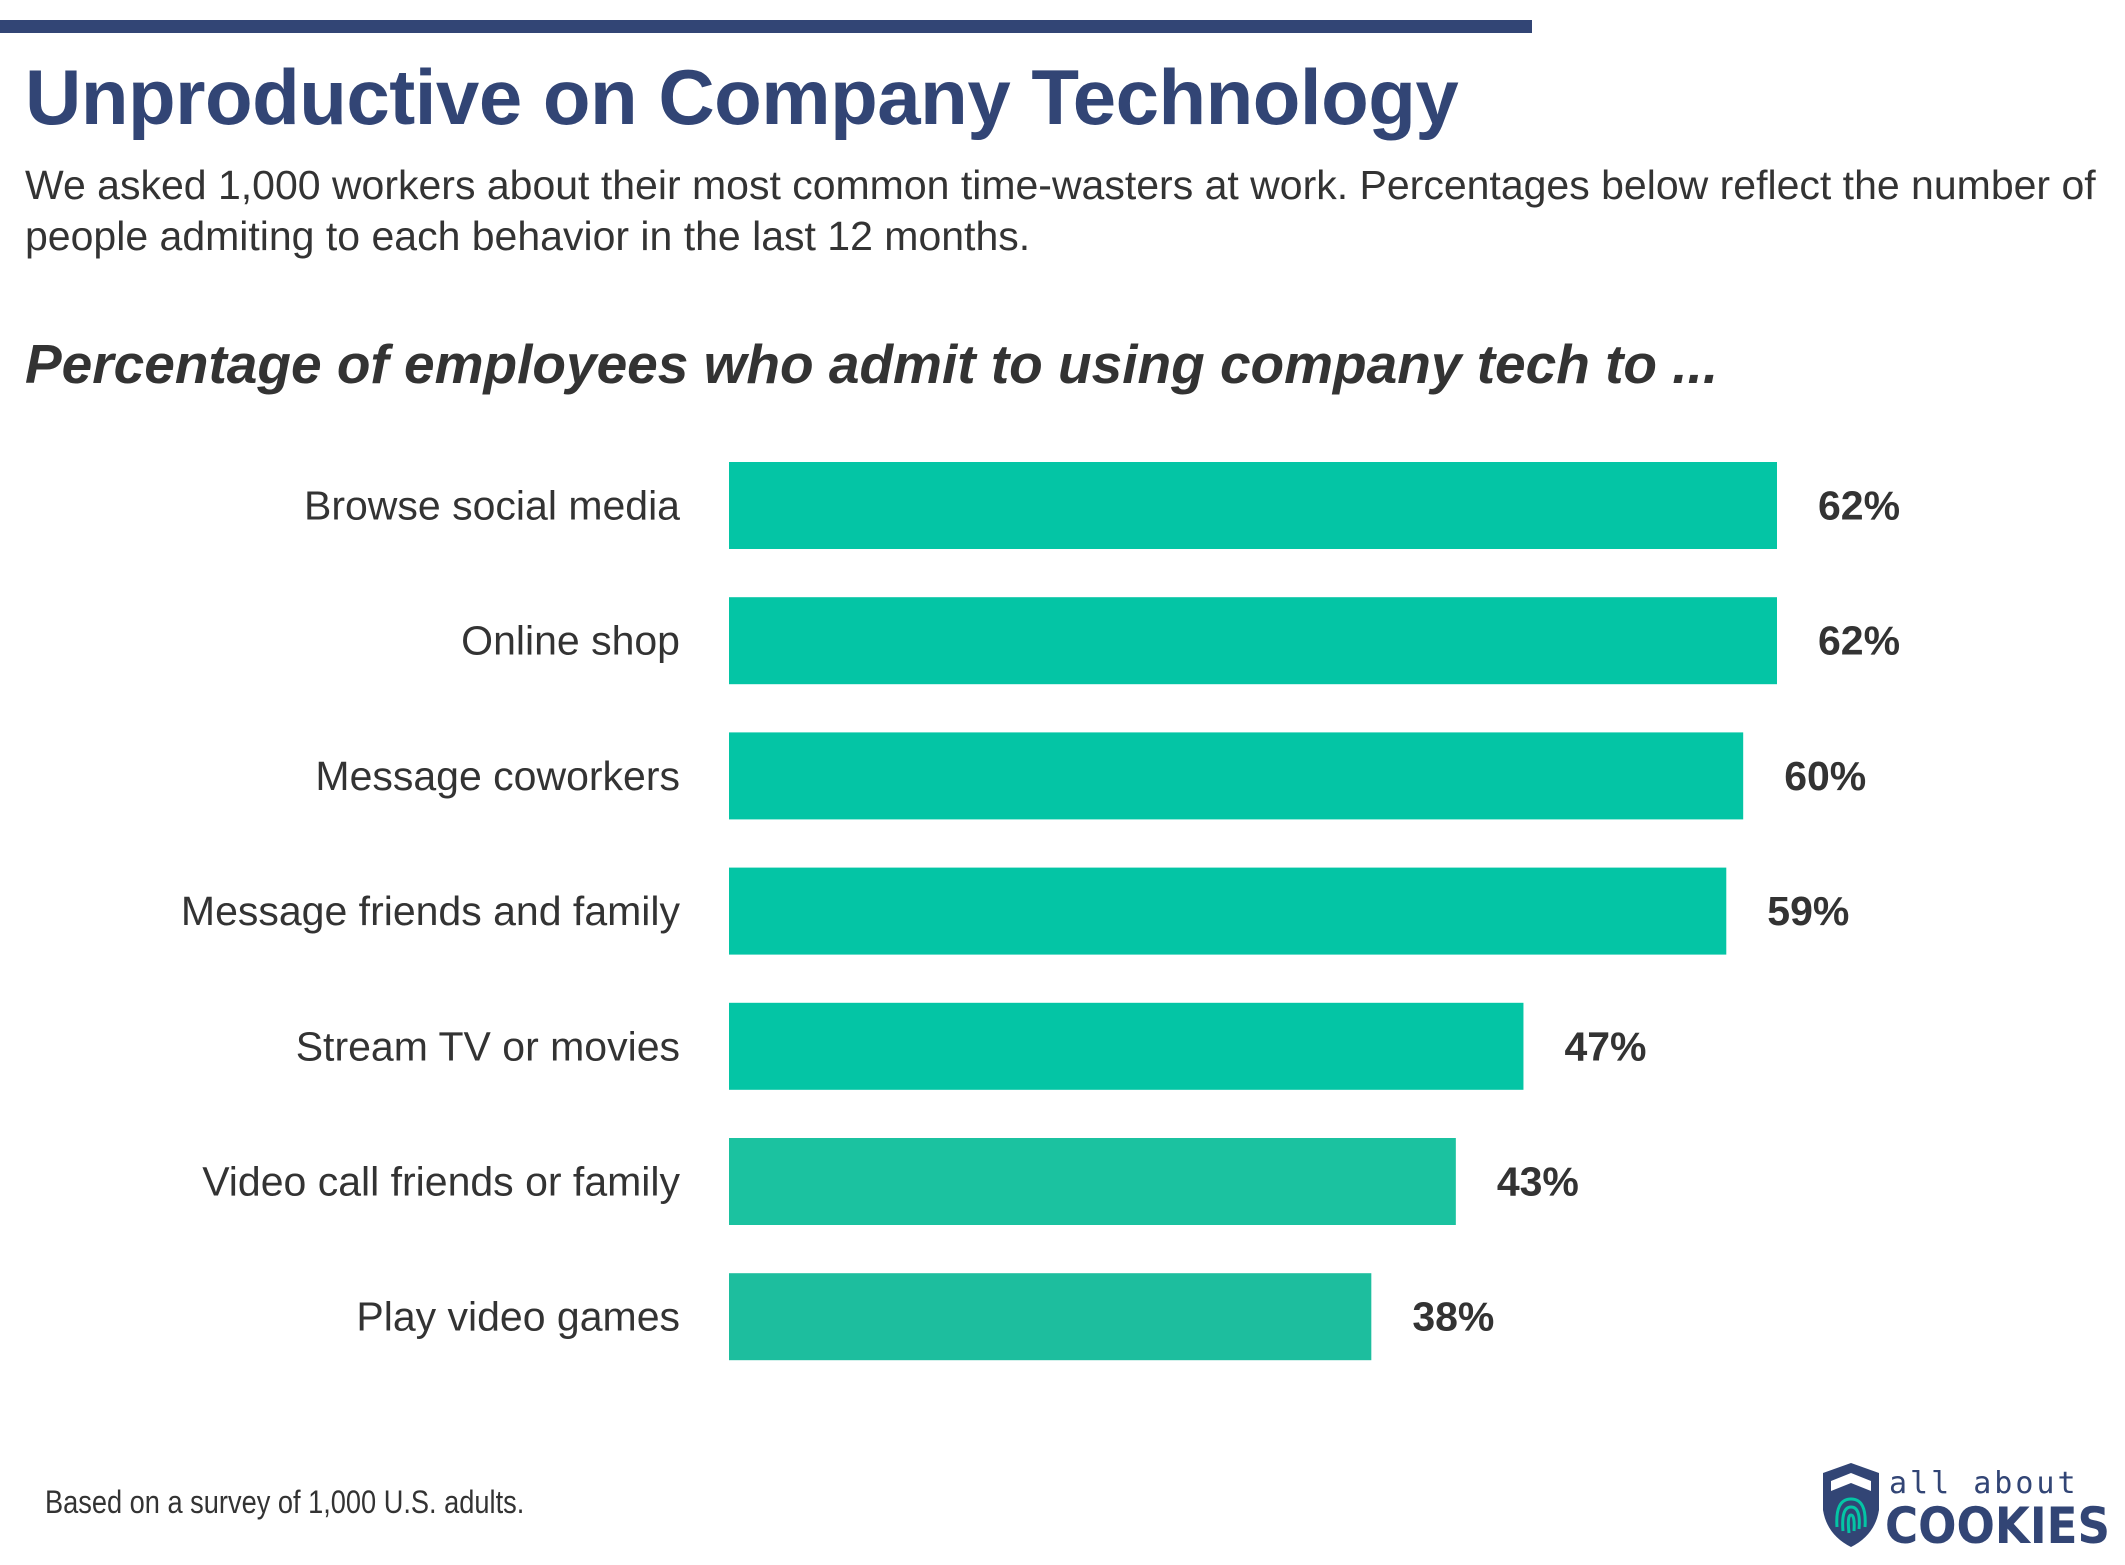 This screenshot has height=1565, width=2125. I want to click on svg-text: all about, so click(1984, 1483).